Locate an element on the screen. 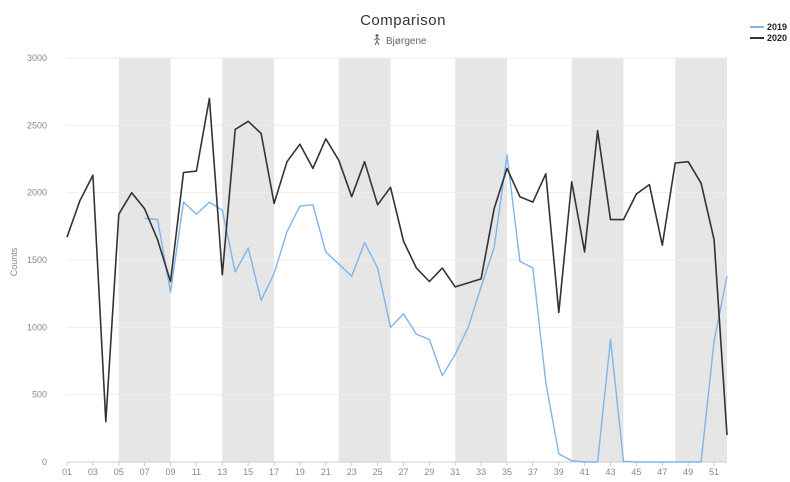 This screenshot has width=790, height=482. y-axis-label: Counts is located at coordinates (14, 261).